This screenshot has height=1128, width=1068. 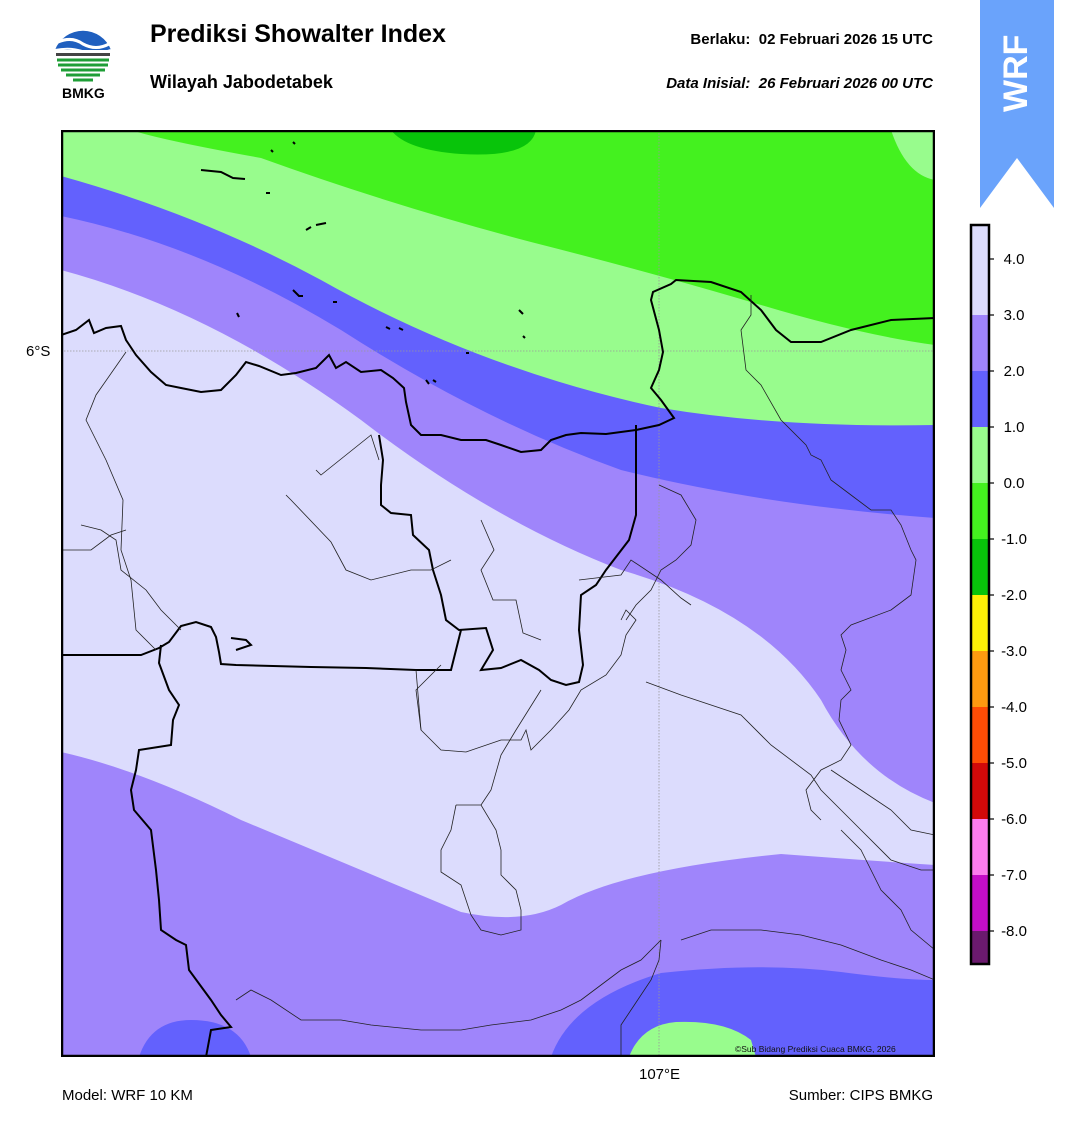 What do you see at coordinates (195, 1038) in the screenshot?
I see `contour-band-1-to-2-sw` at bounding box center [195, 1038].